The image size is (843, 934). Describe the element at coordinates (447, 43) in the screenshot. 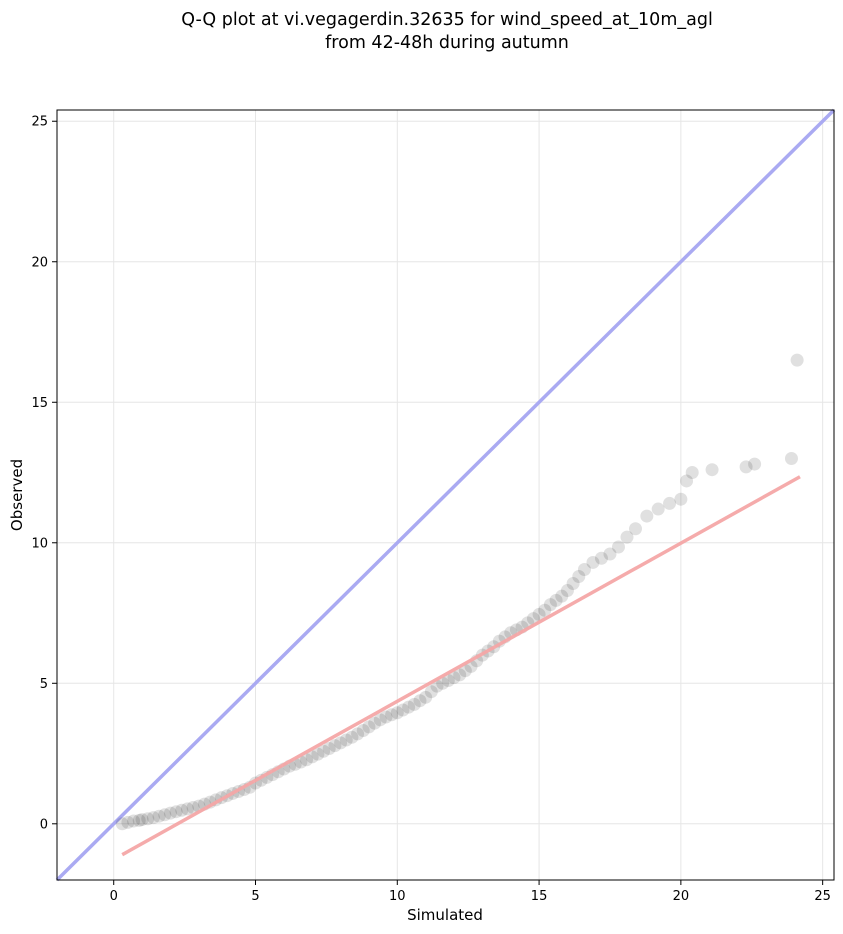

I see `chart-title-line2: from 42-48h during autumn` at that location.